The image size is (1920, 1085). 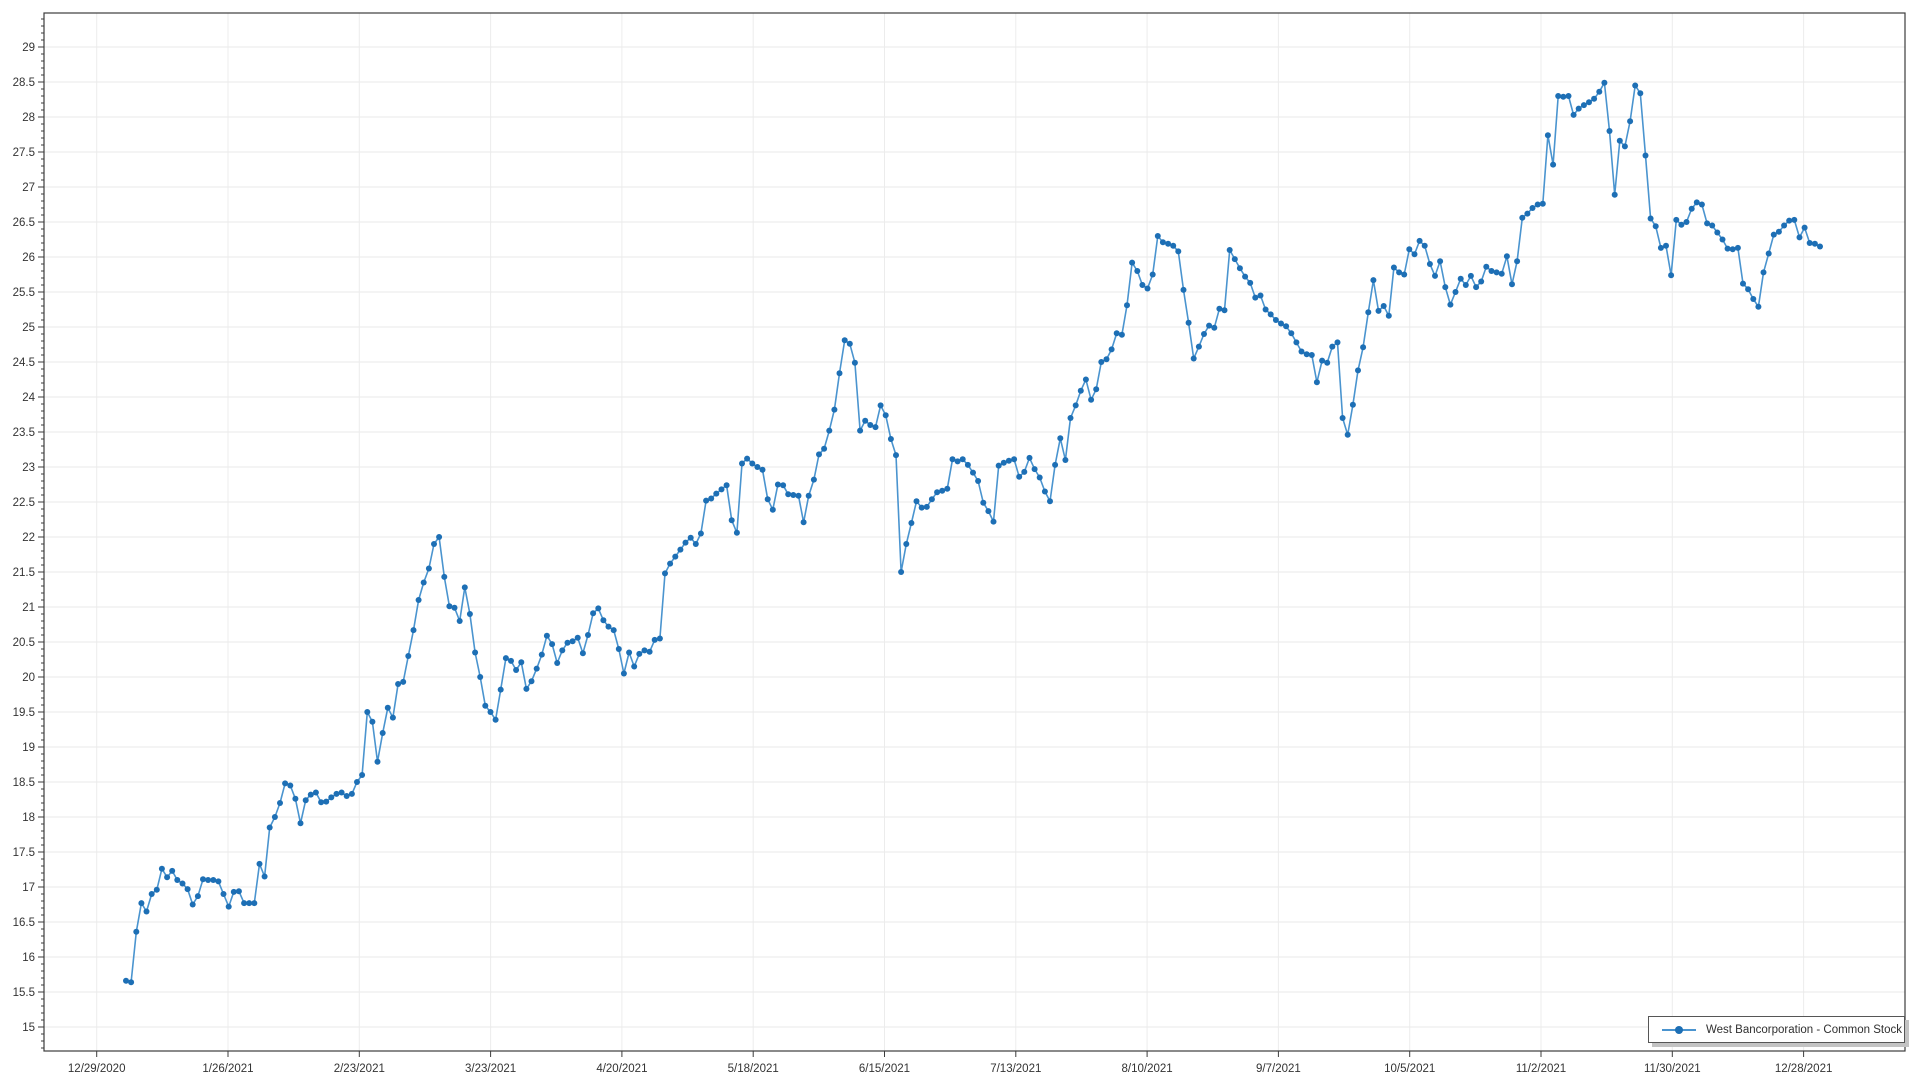 I want to click on x-tick-label: 1/26/2021, so click(x=227, y=1069).